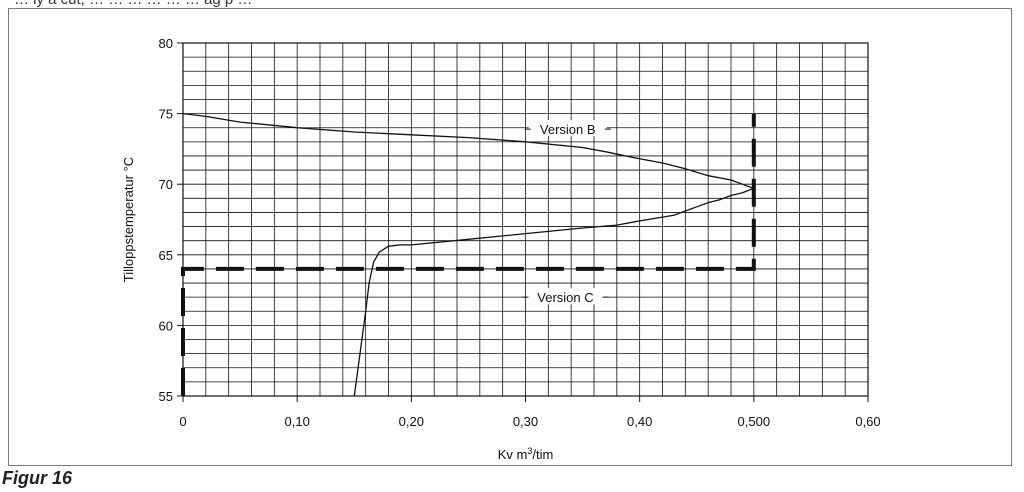 This screenshot has width=1024, height=492. I want to click on x-axis-title: Kv m3/tim, so click(526, 454).